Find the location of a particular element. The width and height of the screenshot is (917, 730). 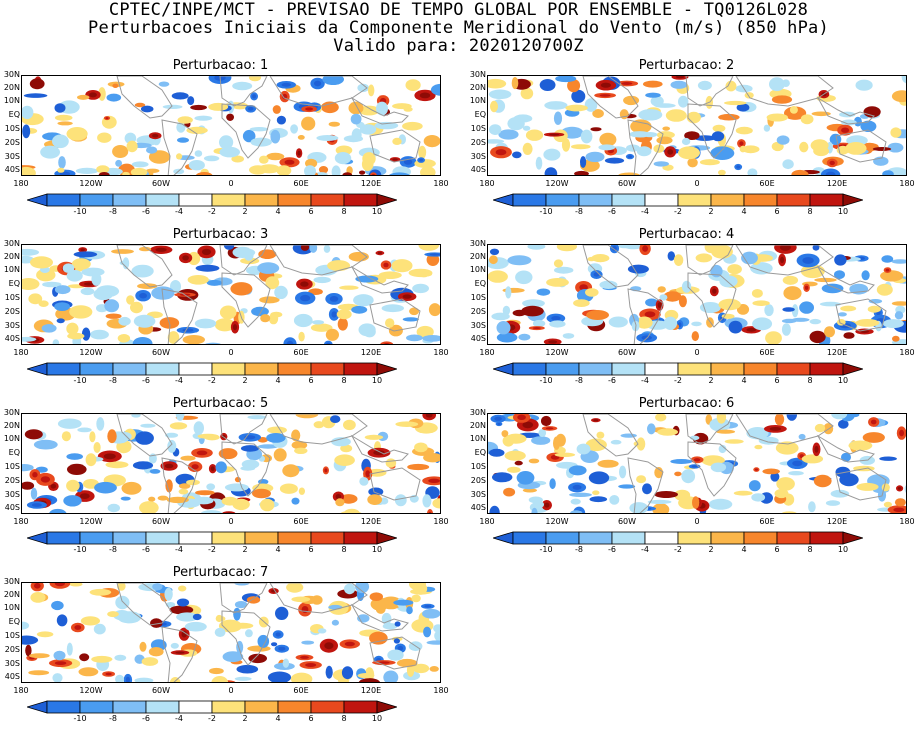

colorbar-label: 6 is located at coordinates (311, 211).